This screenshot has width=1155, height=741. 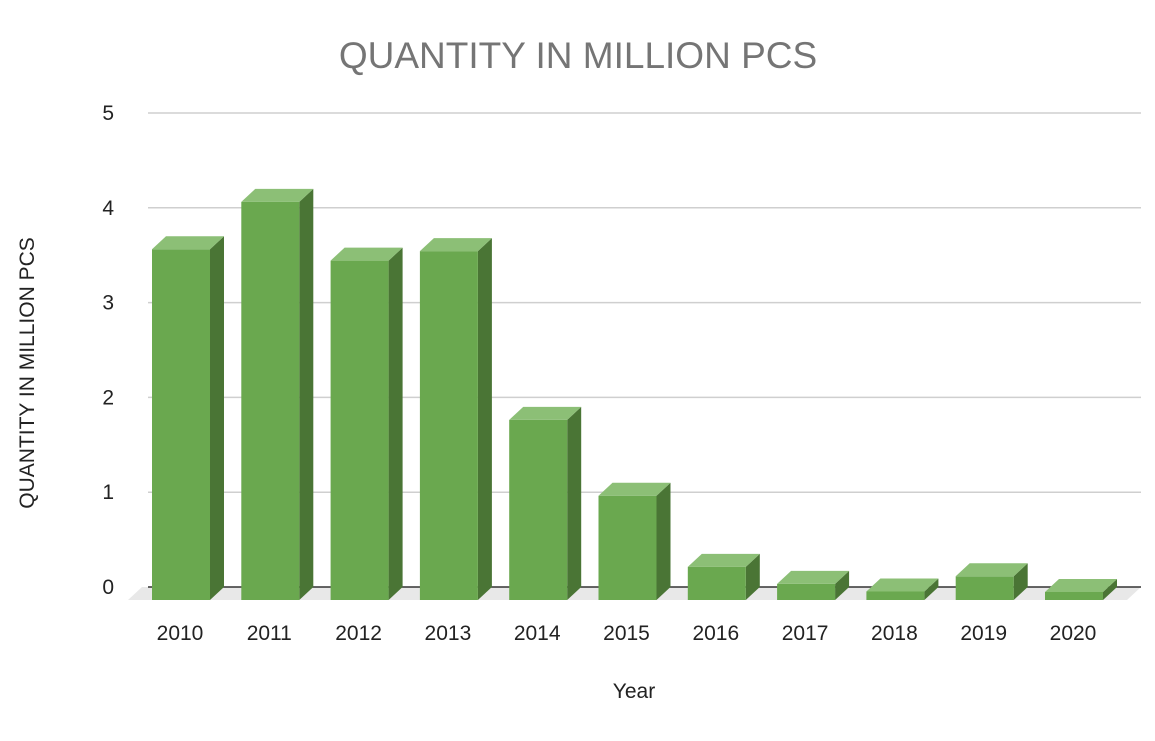 I want to click on x-tick-label: 2013, so click(x=448, y=633).